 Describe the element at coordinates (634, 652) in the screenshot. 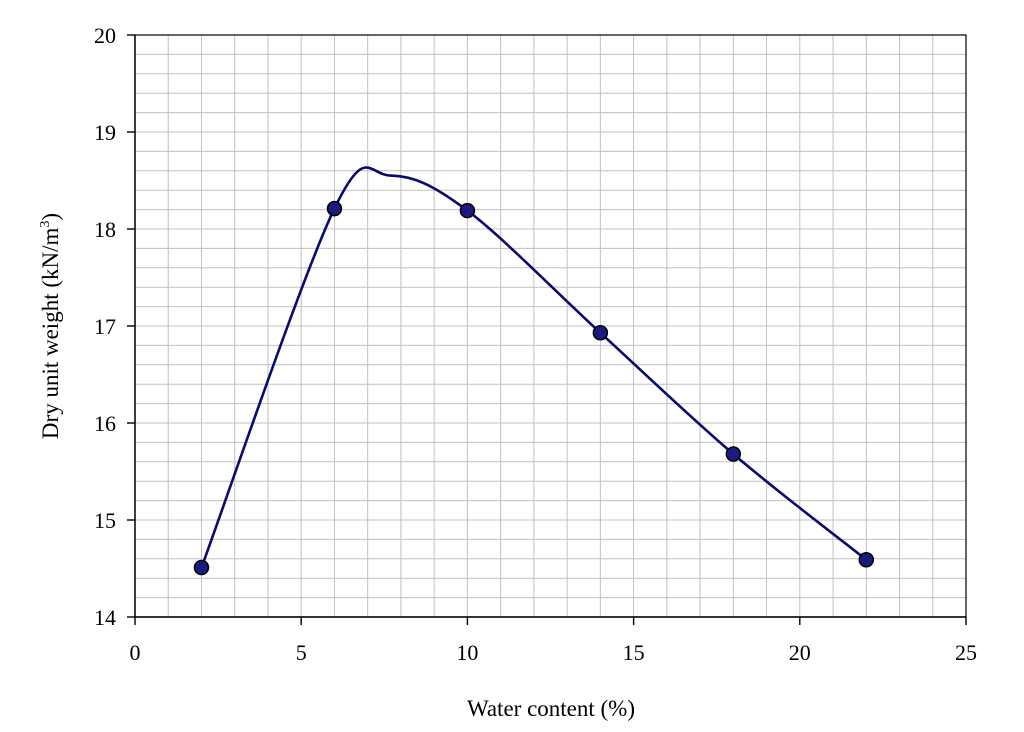

I see `x-tick-label: 15` at that location.